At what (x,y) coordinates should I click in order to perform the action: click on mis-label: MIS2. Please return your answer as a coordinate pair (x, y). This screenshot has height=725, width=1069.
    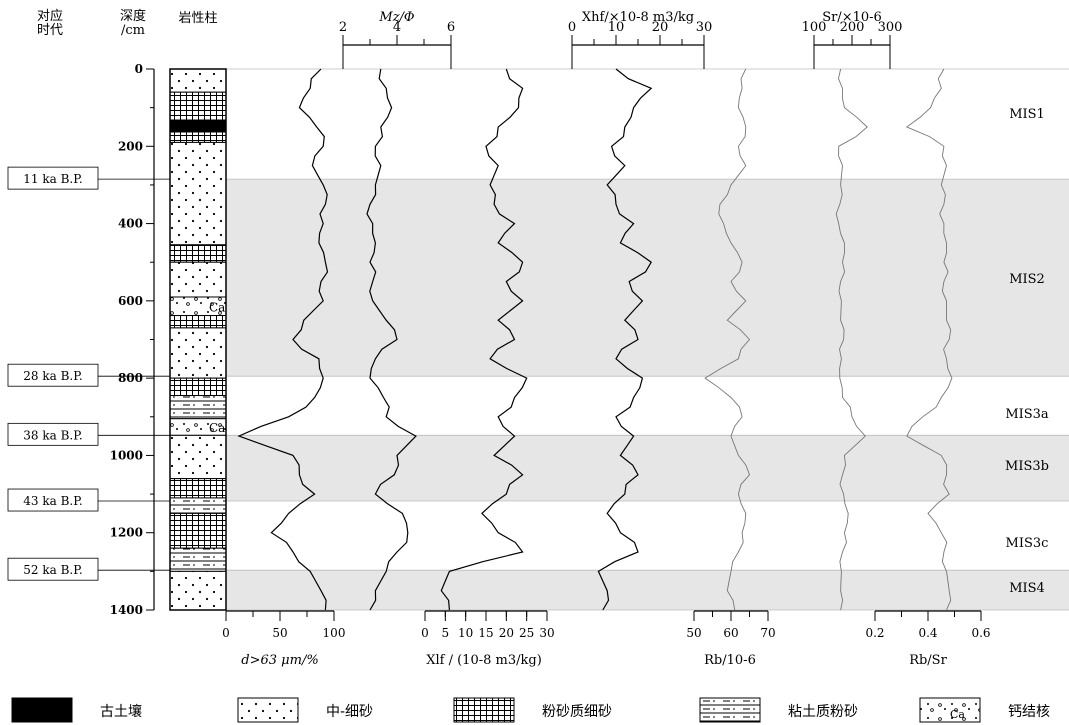
    Looking at the image, I should click on (1027, 279).